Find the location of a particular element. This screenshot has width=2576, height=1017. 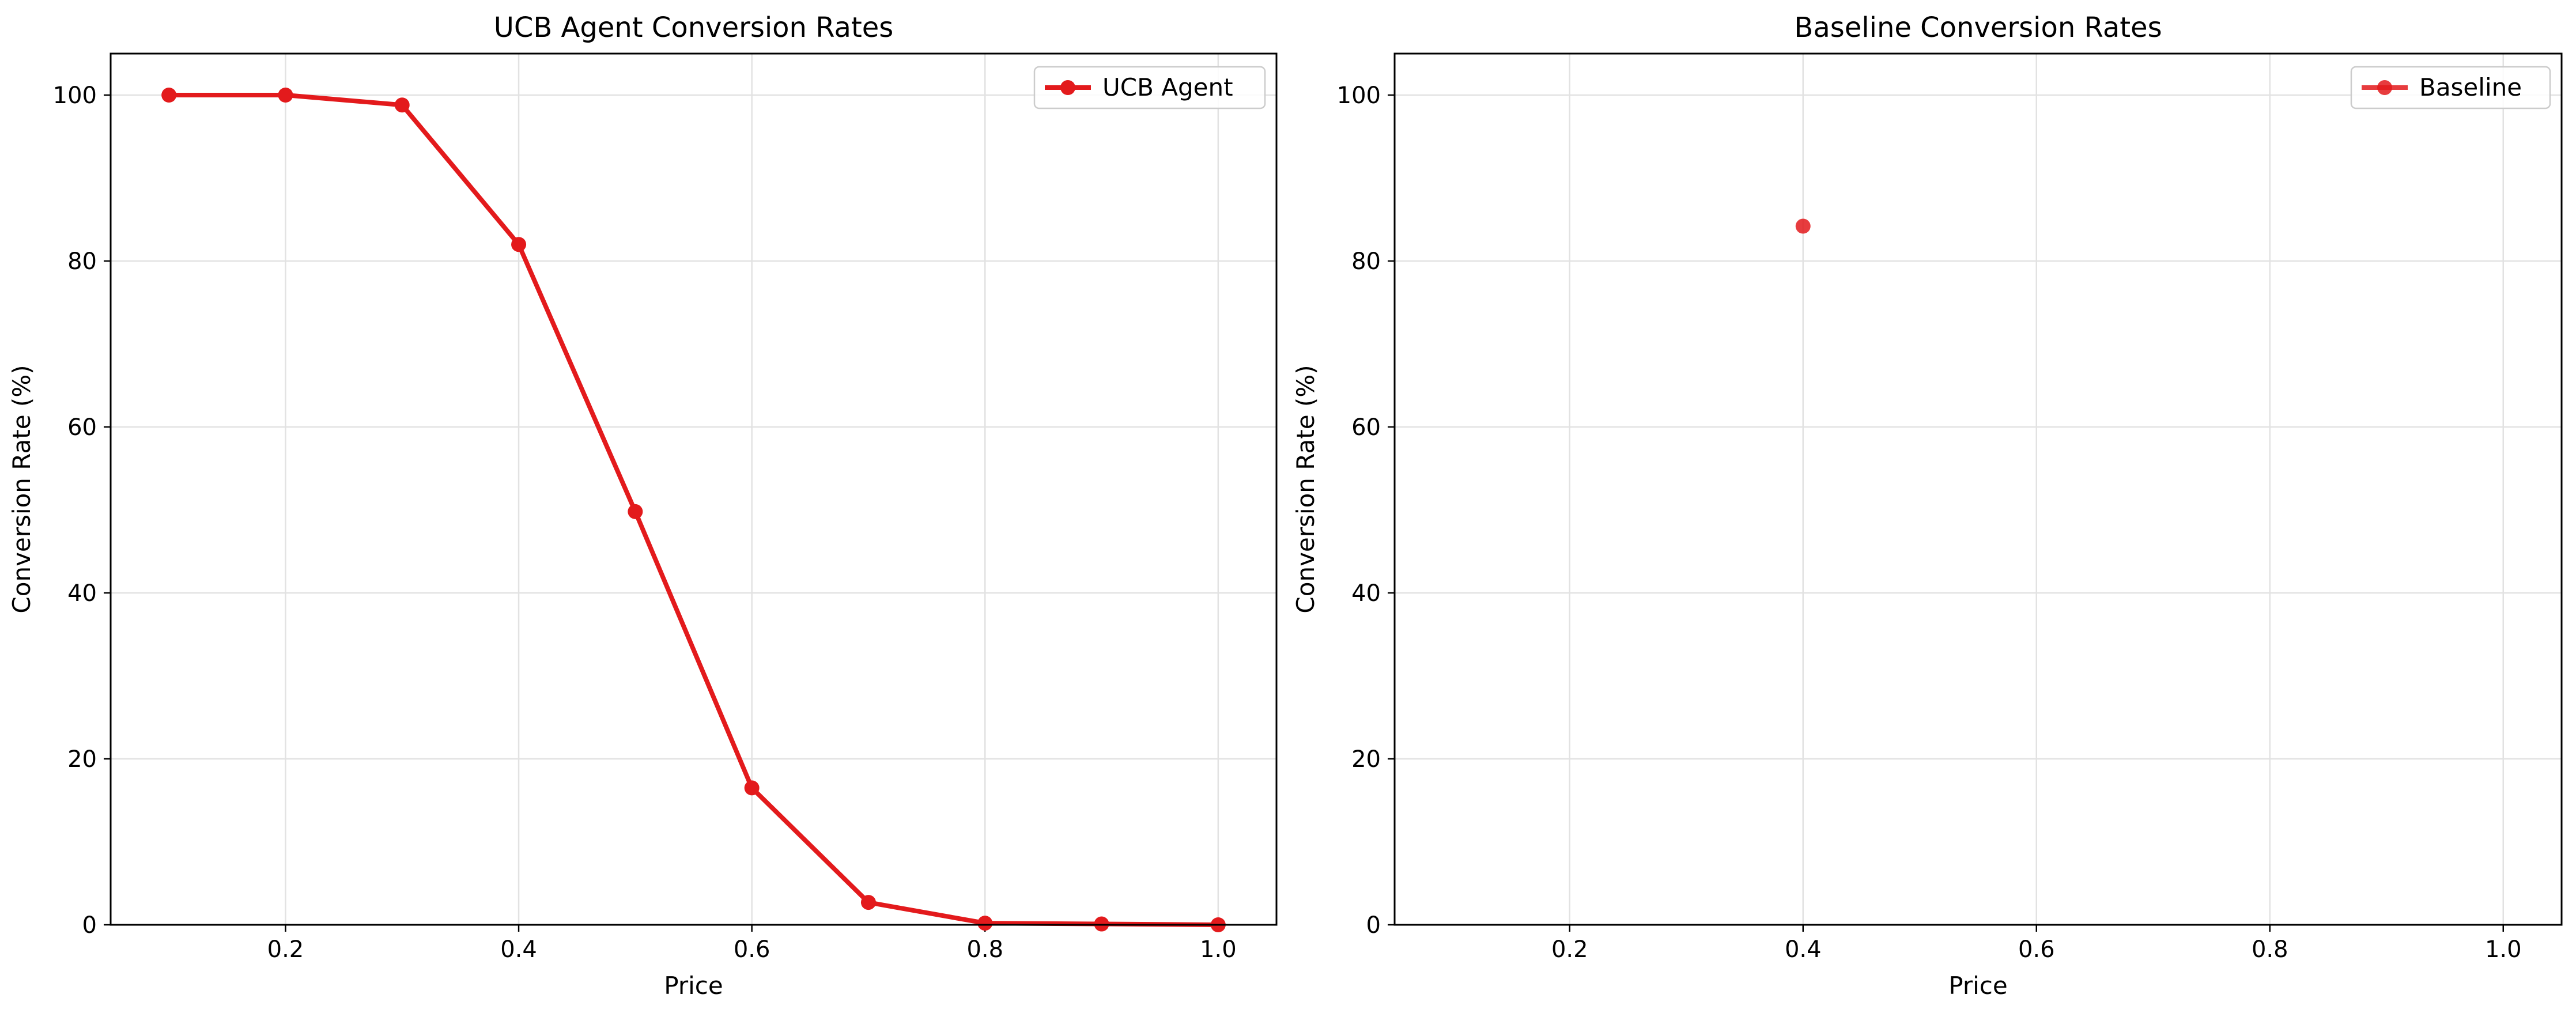

legend-label: UCB Agent is located at coordinates (1167, 87).